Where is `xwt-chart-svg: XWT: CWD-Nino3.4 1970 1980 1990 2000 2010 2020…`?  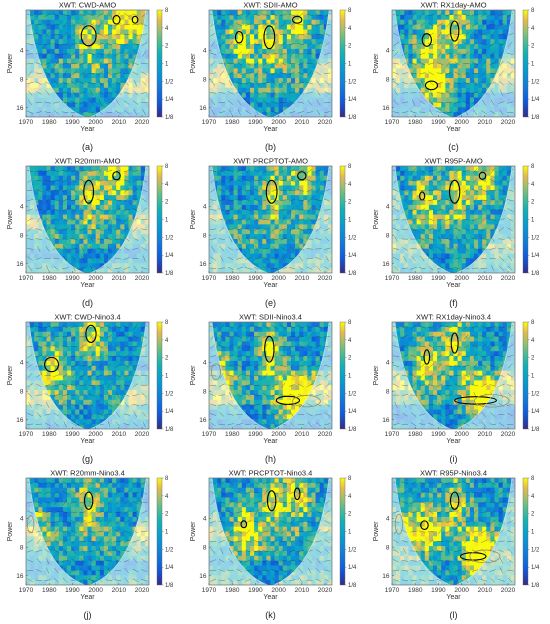
xwt-chart-svg: XWT: CWD-Nino3.4 1970 1980 1990 2000 2010 2020… is located at coordinates (90, 389).